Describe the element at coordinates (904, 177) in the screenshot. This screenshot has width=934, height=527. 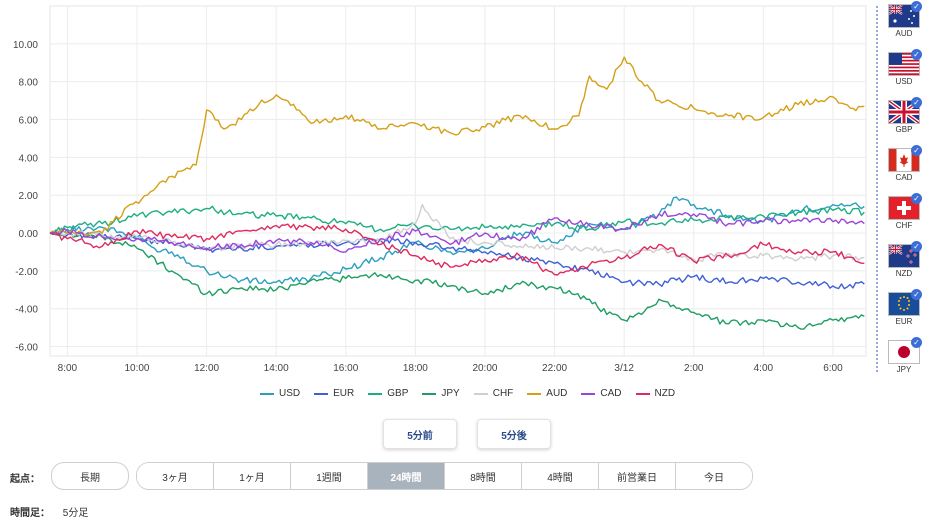
I see `flag-label: CAD` at that location.